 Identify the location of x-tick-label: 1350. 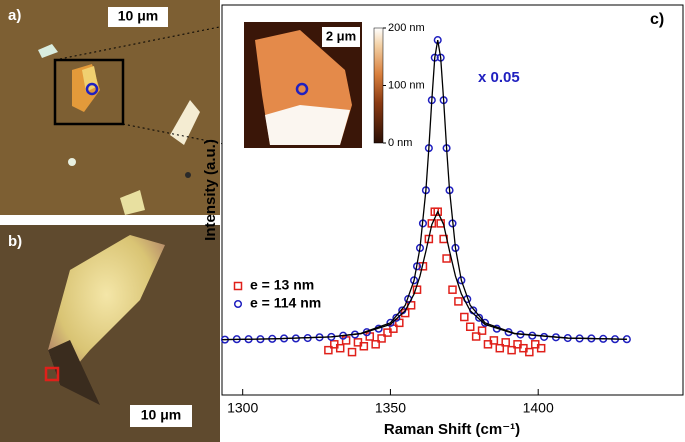
(390, 408).